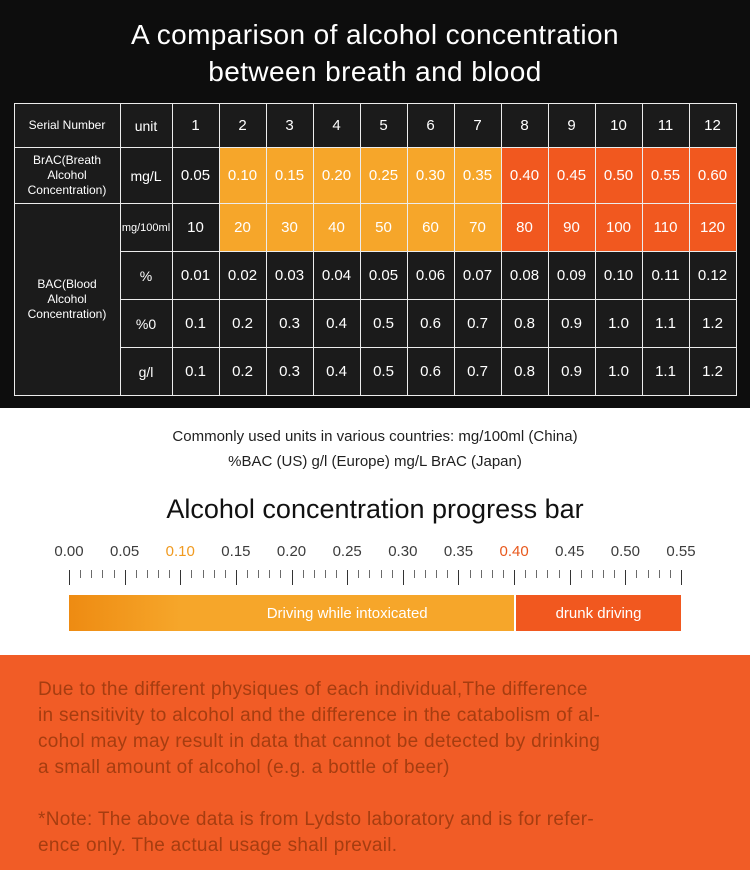 Image resolution: width=750 pixels, height=870 pixels. What do you see at coordinates (430, 227) in the screenshot?
I see `value-cell: 60` at bounding box center [430, 227].